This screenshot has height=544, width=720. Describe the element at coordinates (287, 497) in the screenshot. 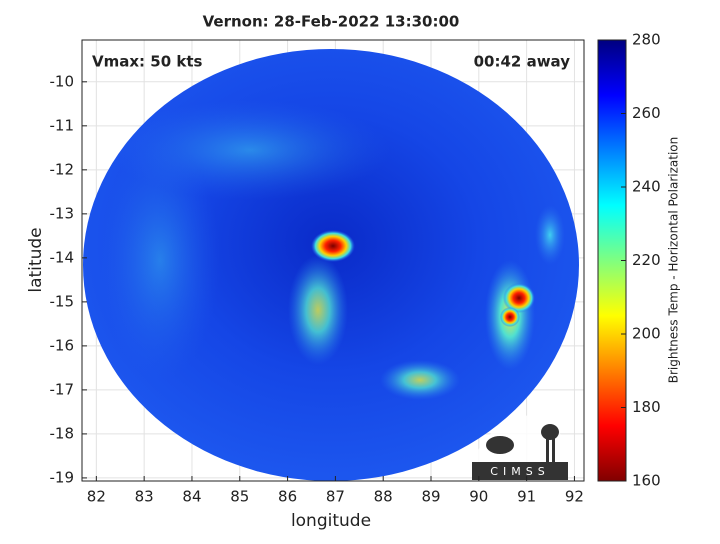

I see `x-tick-label: 86` at that location.